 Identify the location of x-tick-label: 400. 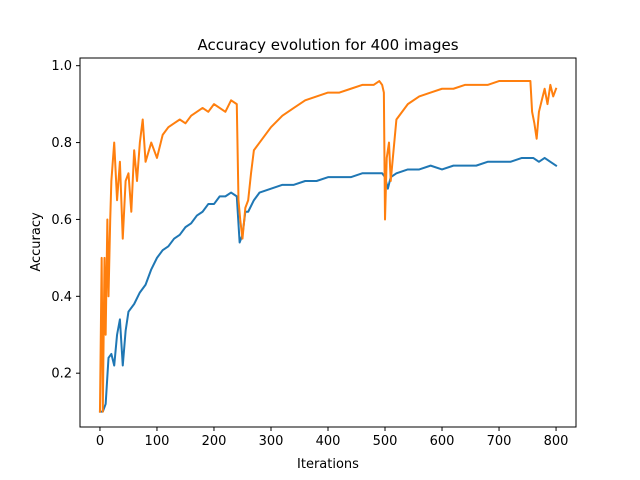
(328, 441).